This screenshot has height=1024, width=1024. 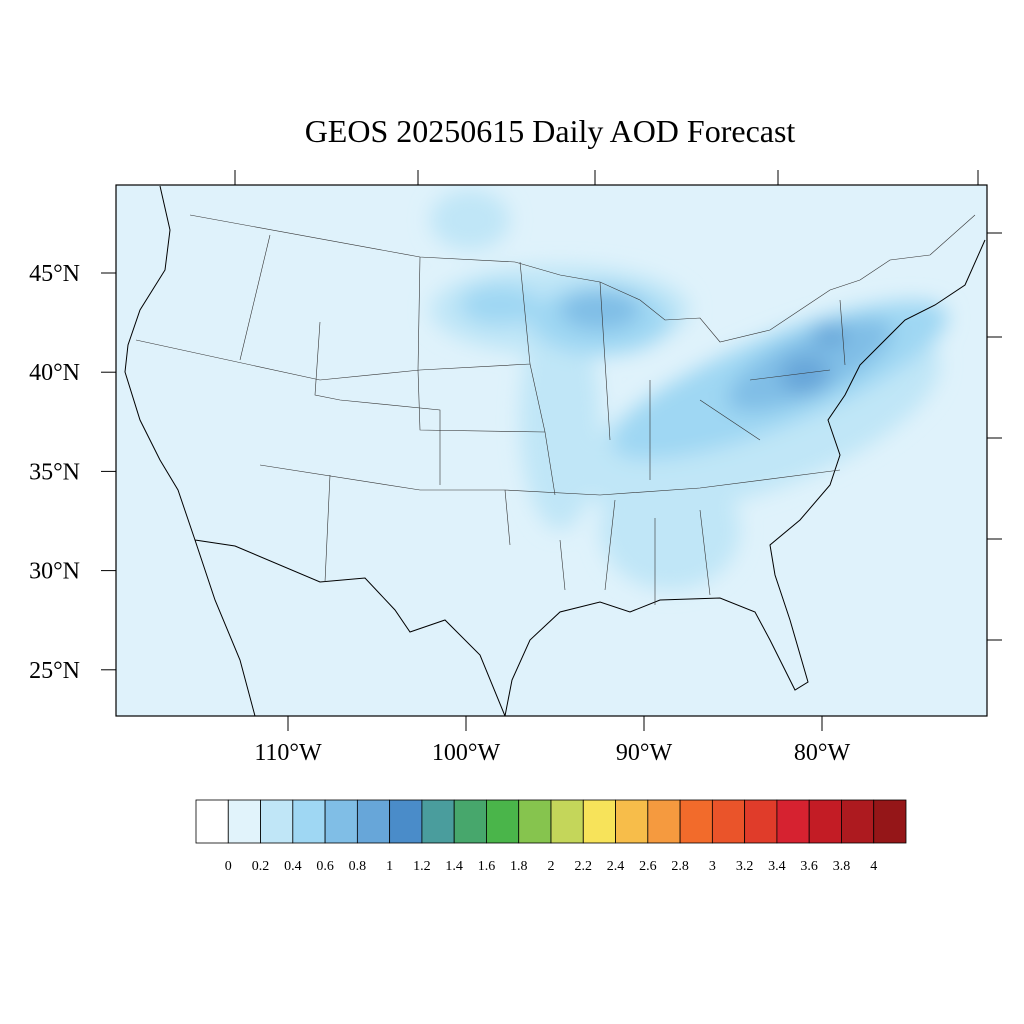 I want to click on lon-label: 110°W, so click(x=288, y=753).